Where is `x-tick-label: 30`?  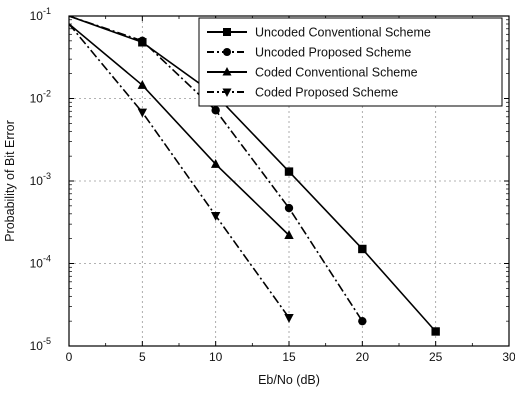 x-tick-label: 30 is located at coordinates (508, 357).